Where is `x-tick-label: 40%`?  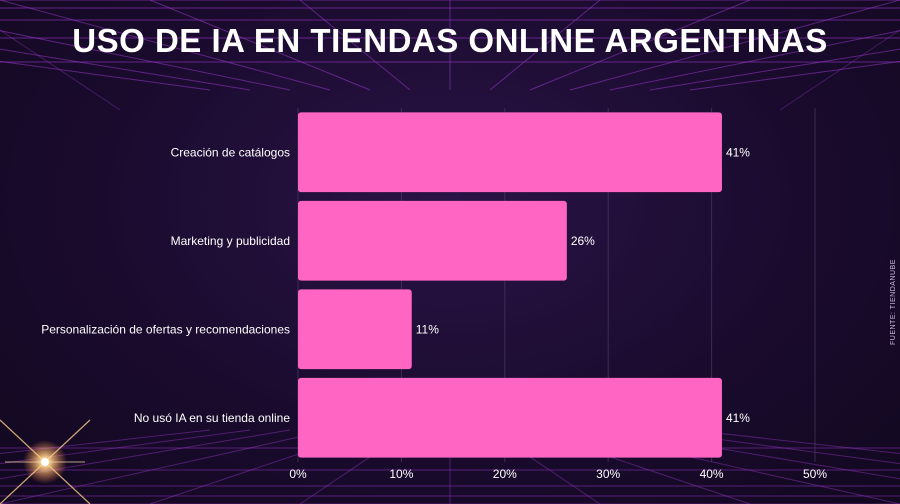 x-tick-label: 40% is located at coordinates (712, 474).